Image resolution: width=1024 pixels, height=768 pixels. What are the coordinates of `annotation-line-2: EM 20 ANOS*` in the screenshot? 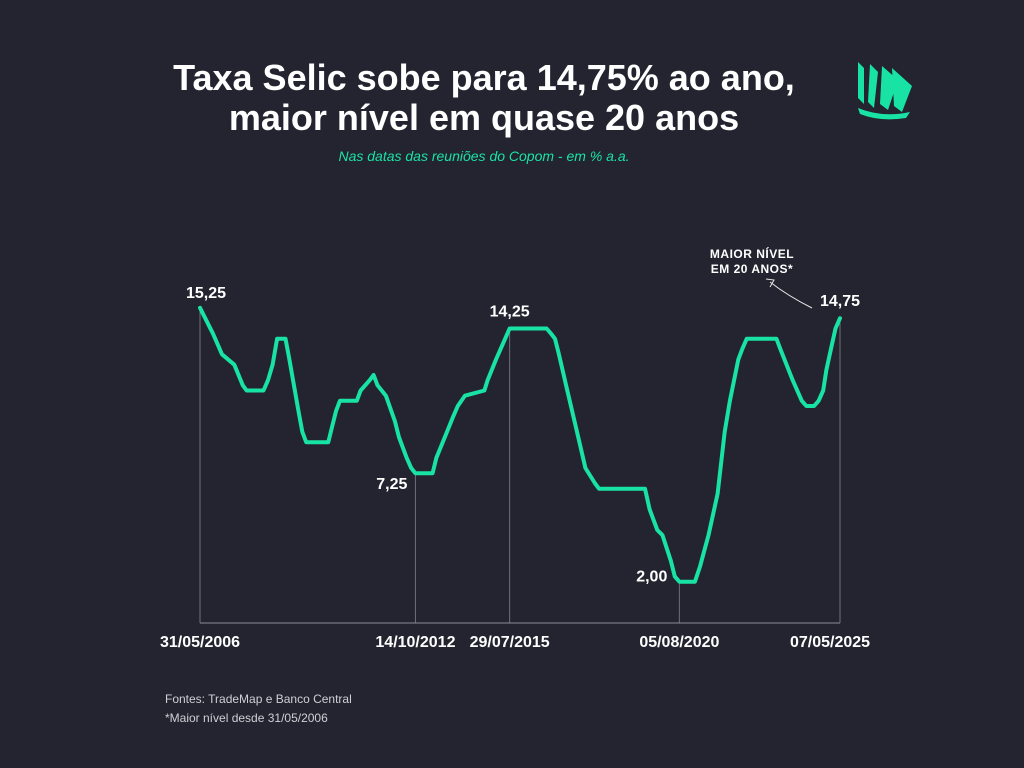 It's located at (752, 269).